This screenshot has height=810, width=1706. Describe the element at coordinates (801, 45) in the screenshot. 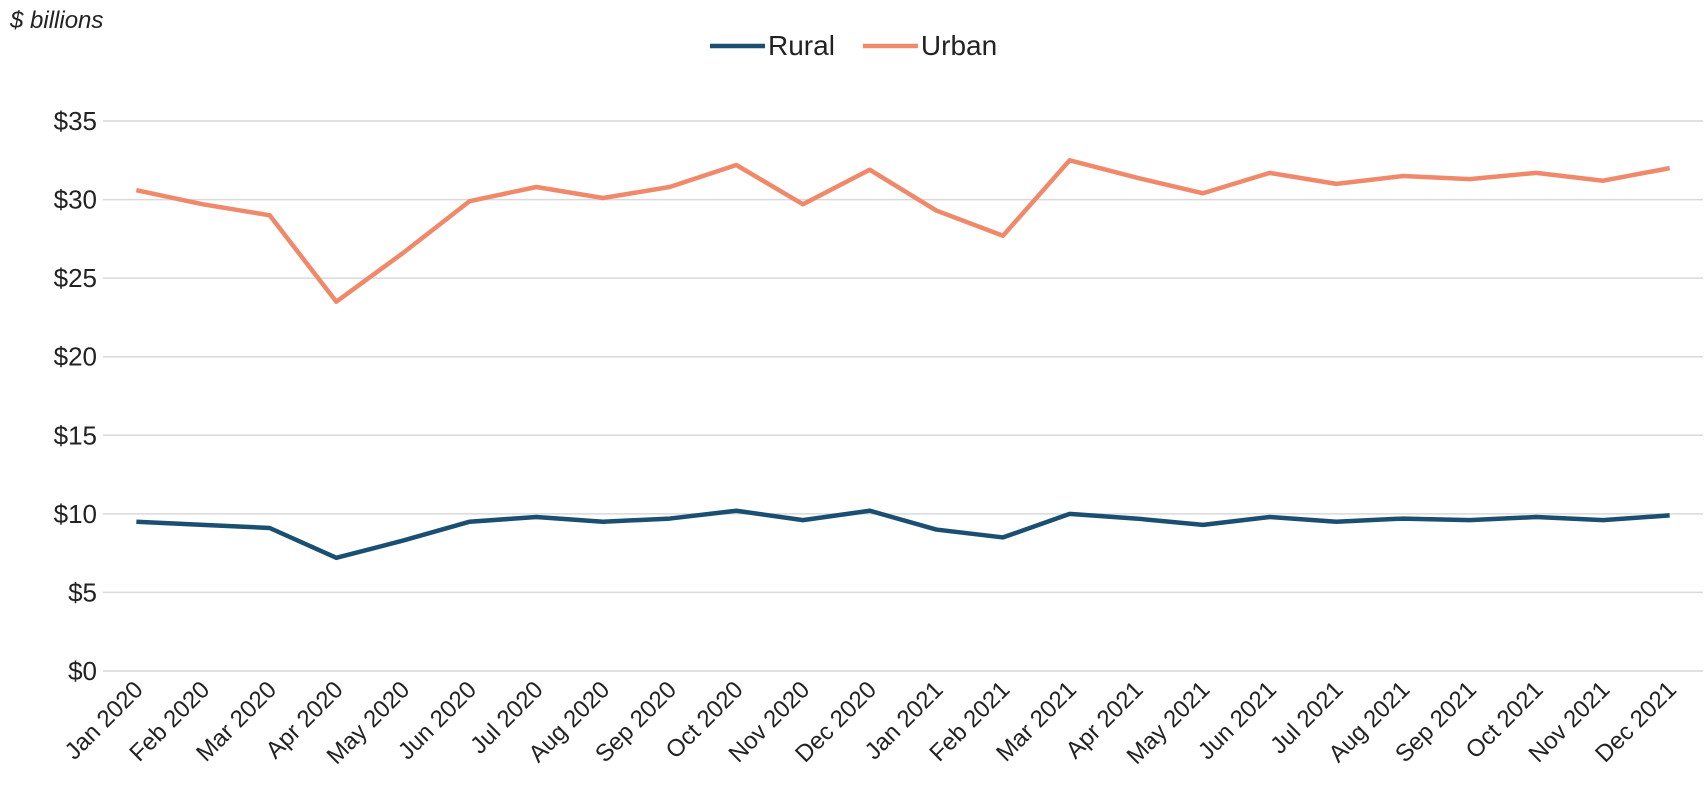

I see `legend-label: Rural` at that location.